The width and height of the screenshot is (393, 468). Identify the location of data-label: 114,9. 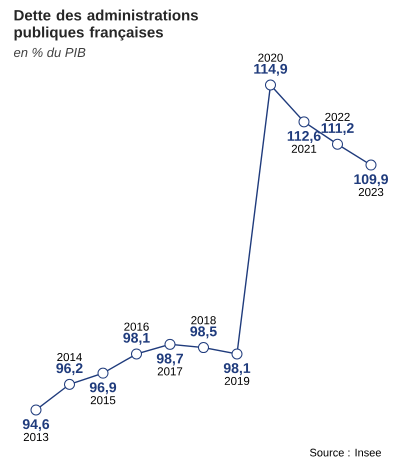
(271, 70).